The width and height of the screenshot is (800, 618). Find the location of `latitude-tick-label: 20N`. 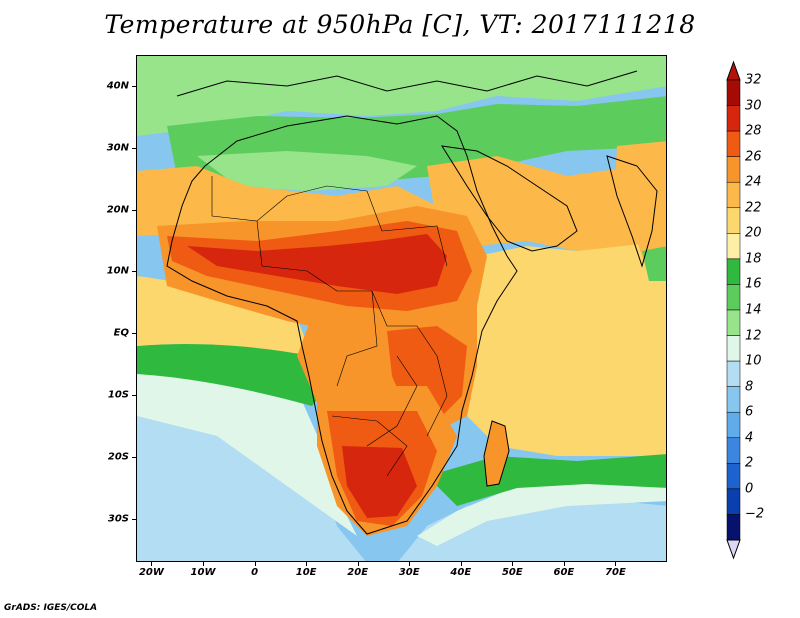

latitude-tick-label: 20N is located at coordinates (117, 210).